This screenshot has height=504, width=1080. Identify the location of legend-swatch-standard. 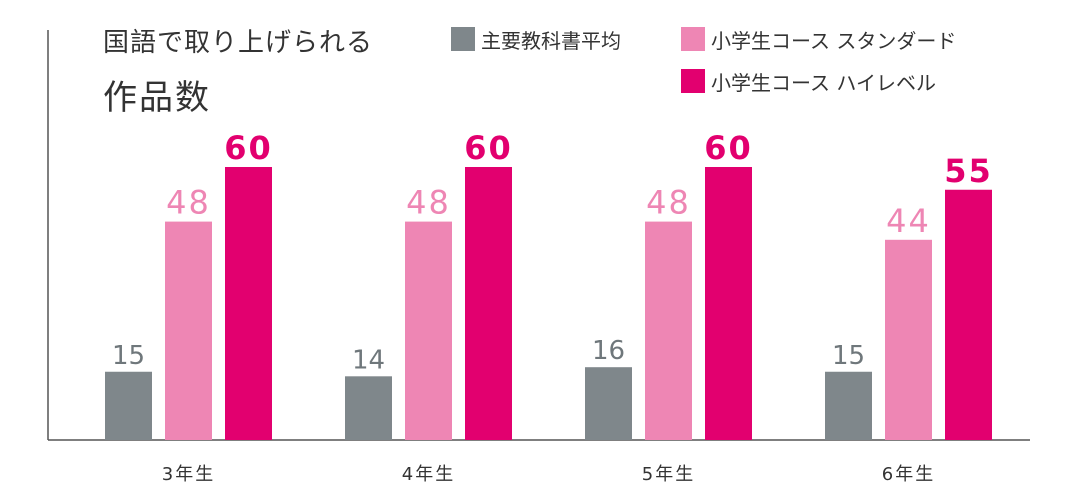
(693, 39).